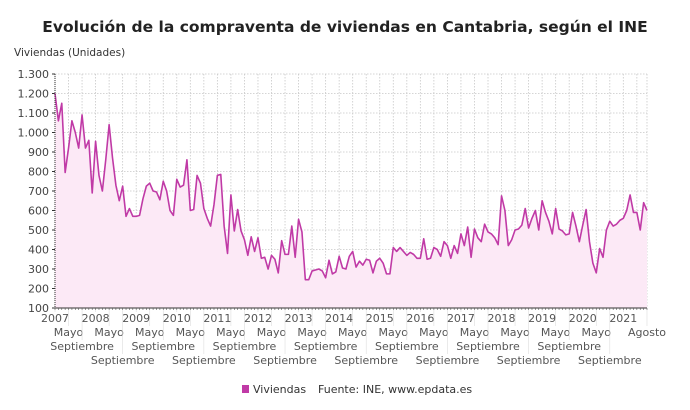 The width and height of the screenshot is (690, 410). I want to click on x-tick-label: 2009, so click(136, 318).